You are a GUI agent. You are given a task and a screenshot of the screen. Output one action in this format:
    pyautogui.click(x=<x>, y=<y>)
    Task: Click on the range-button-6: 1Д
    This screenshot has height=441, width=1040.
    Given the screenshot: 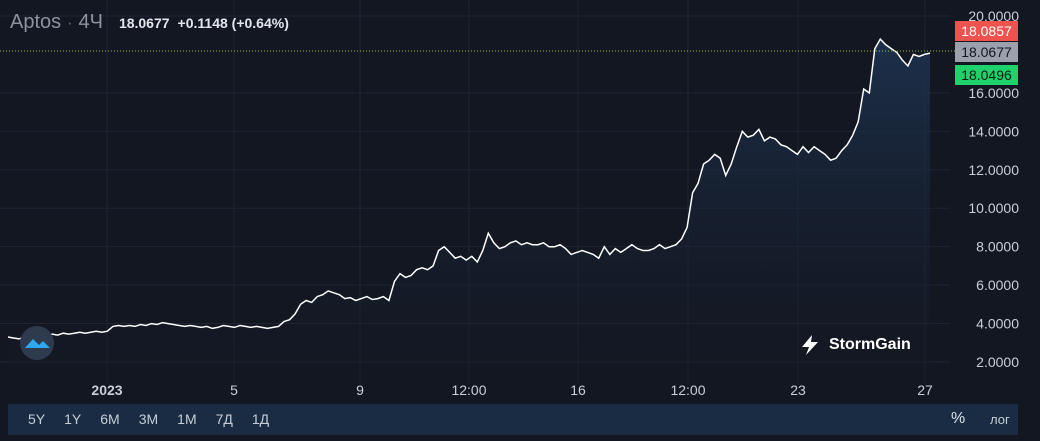 What is the action you would take?
    pyautogui.click(x=260, y=419)
    